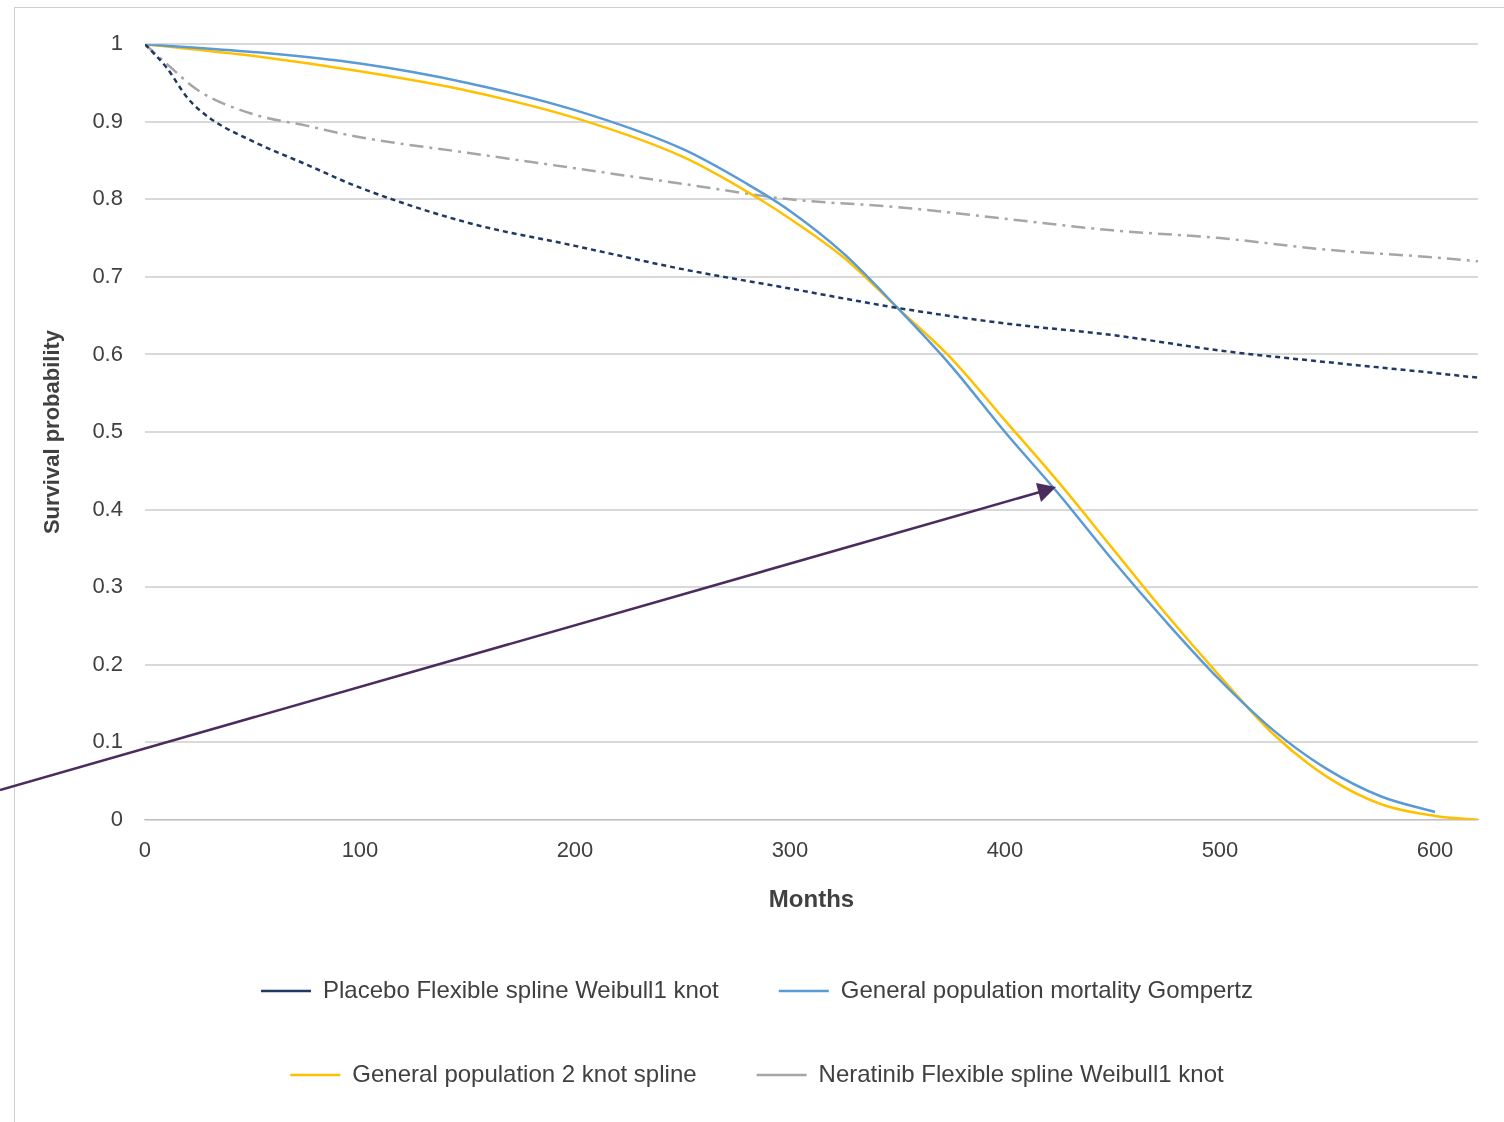  I want to click on y-tick-label: 0.5, so click(107, 431).